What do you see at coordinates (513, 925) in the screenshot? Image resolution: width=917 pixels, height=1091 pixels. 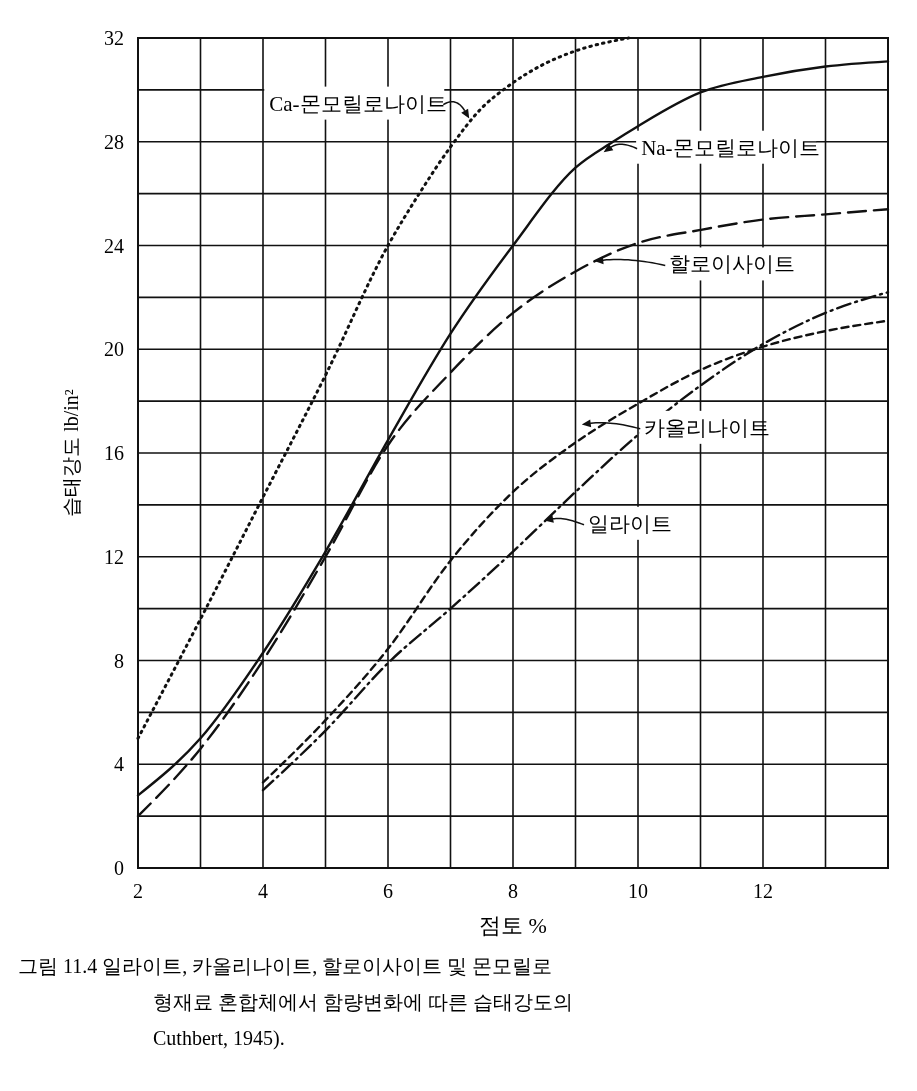 I see `x-axis-title: 점토 %` at bounding box center [513, 925].